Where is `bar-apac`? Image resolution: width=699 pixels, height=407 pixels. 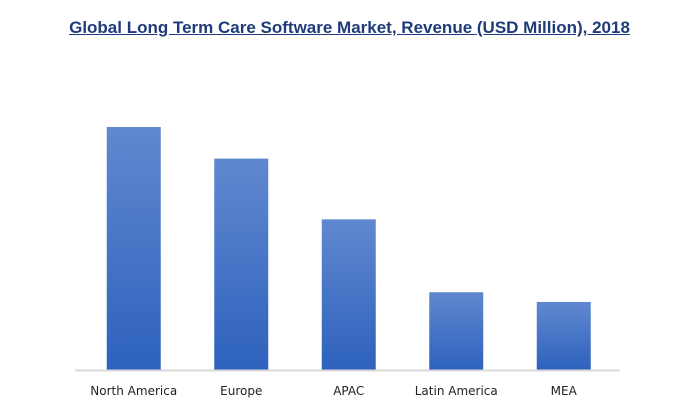
bar-apac is located at coordinates (348, 294).